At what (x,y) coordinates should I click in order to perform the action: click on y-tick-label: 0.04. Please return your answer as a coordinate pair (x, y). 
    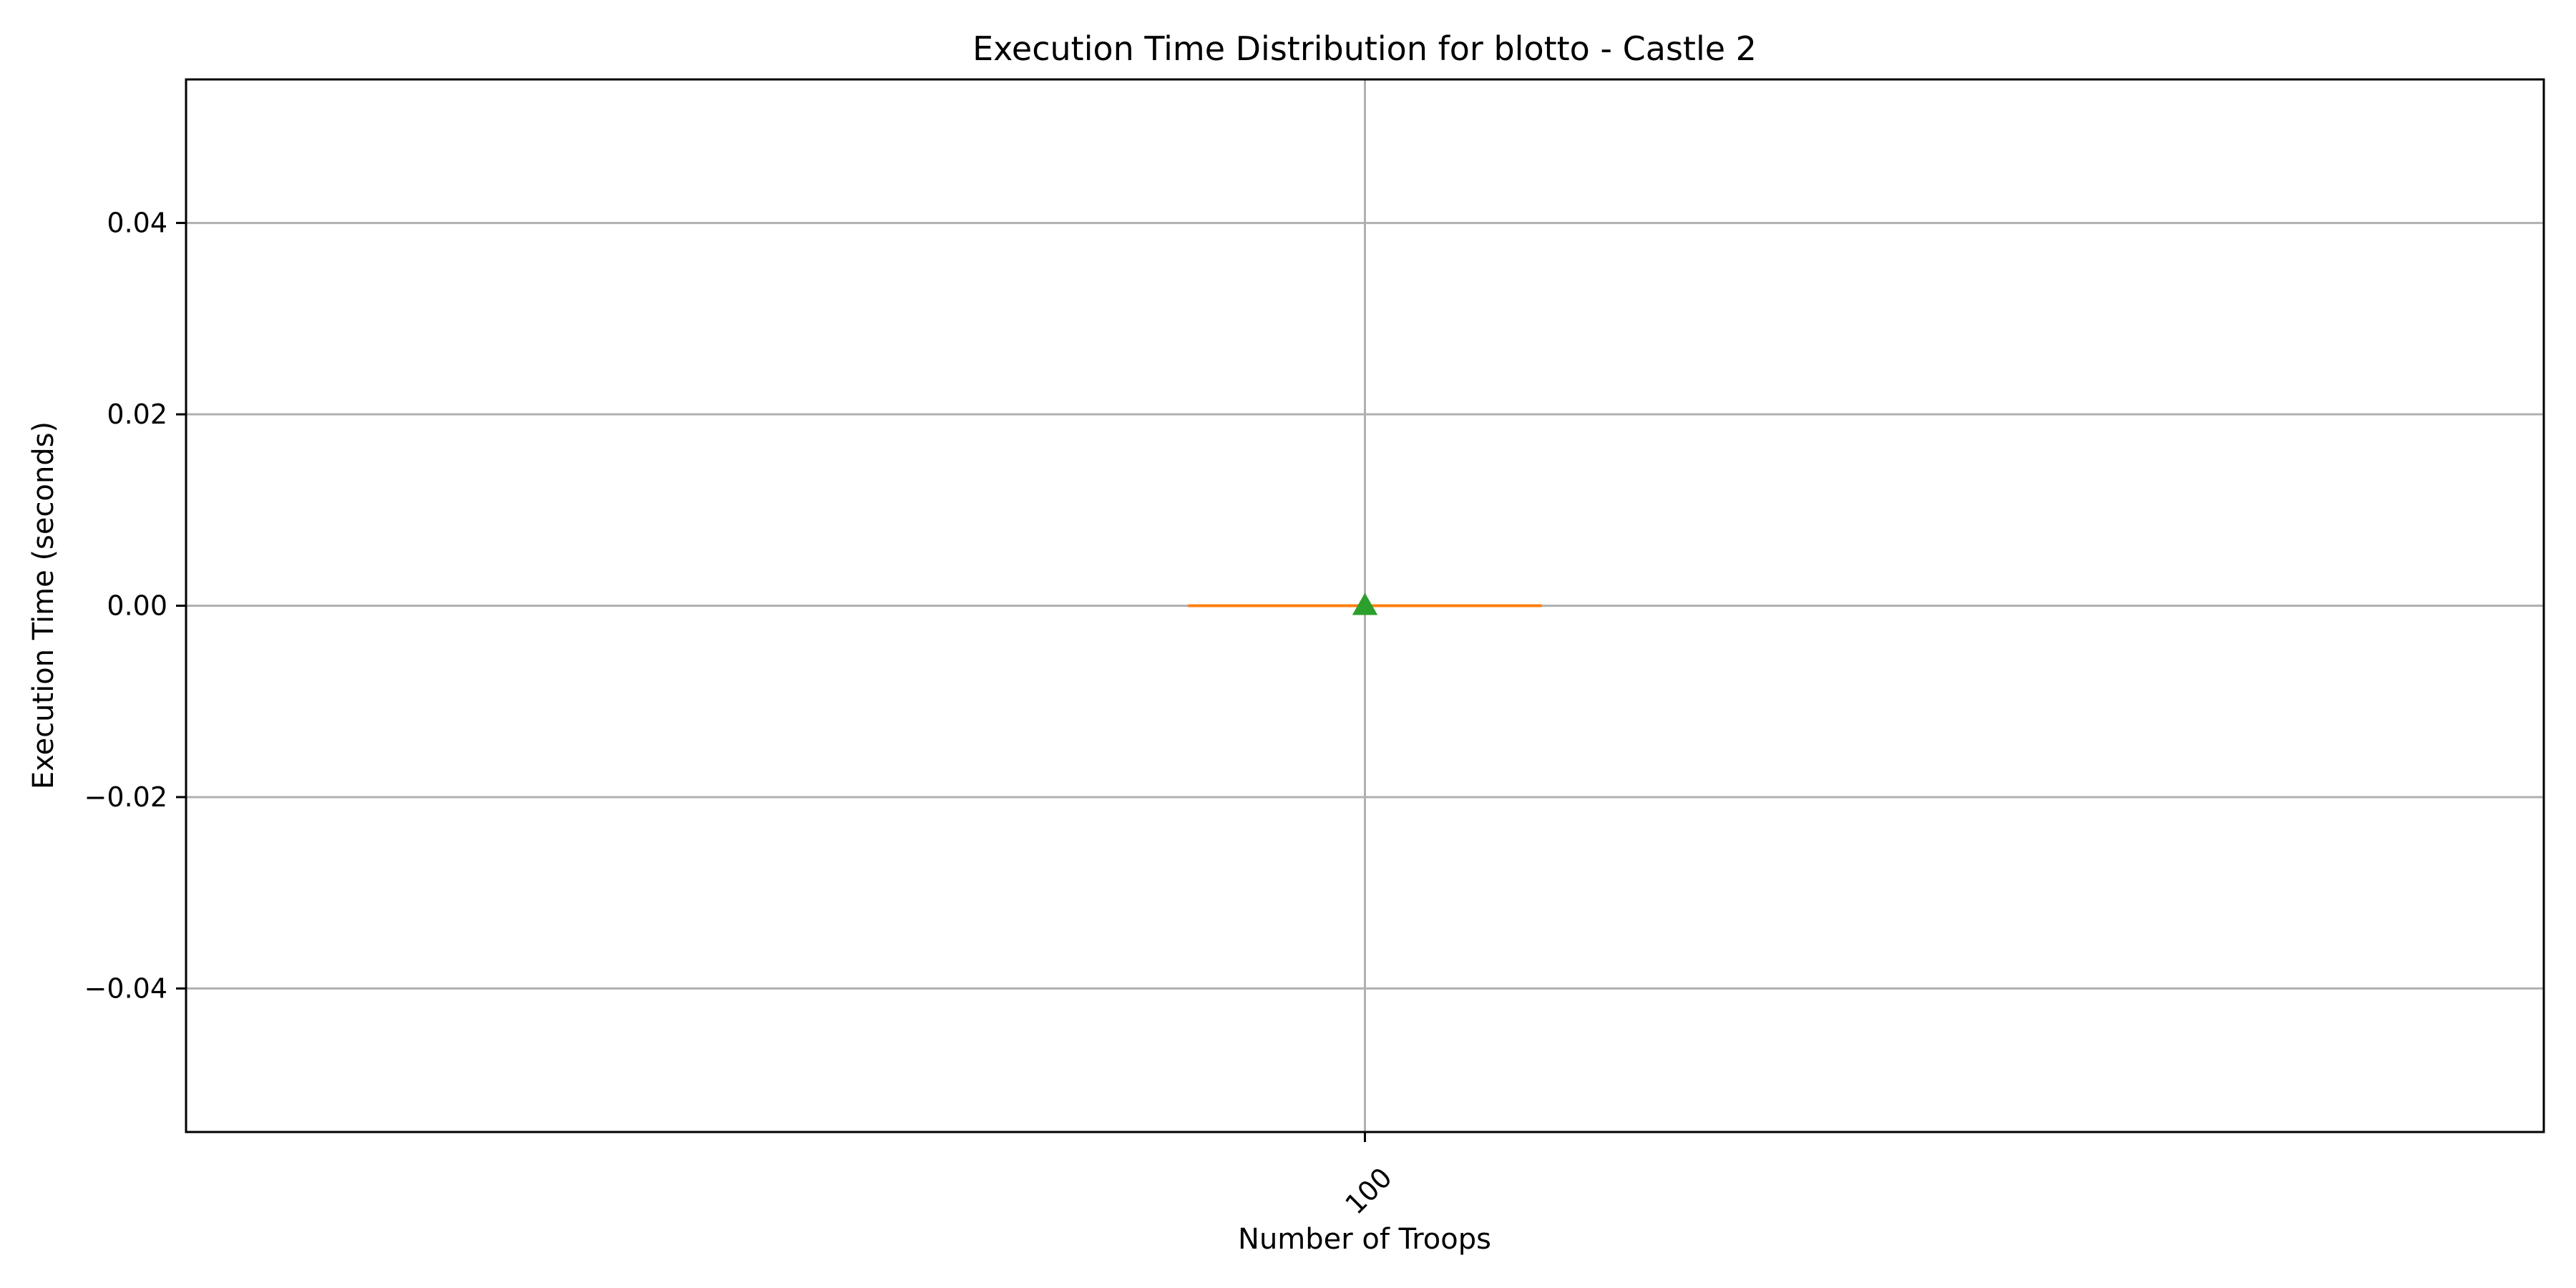
    Looking at the image, I should click on (137, 223).